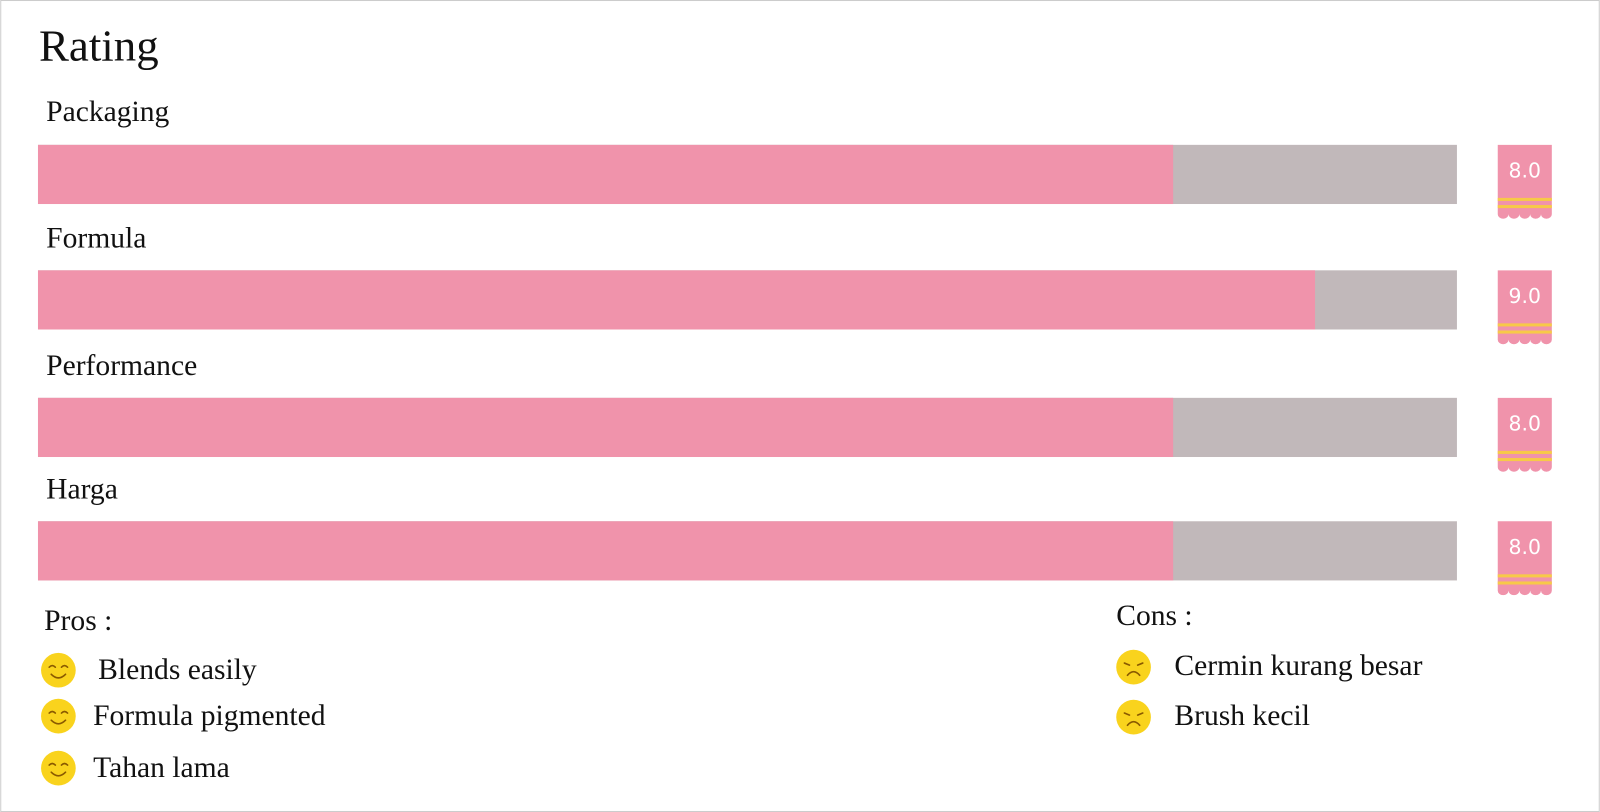 The height and width of the screenshot is (812, 1600). Describe the element at coordinates (1525, 296) in the screenshot. I see `score-label: 9.0` at that location.